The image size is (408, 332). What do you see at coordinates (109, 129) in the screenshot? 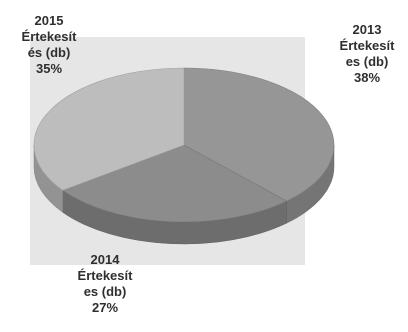
I see `pie-slice-2015` at bounding box center [109, 129].